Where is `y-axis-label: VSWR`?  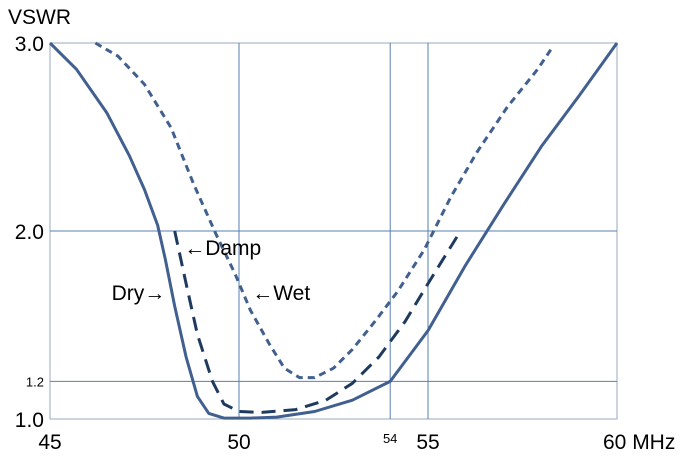
y-axis-label: VSWR is located at coordinates (39, 17).